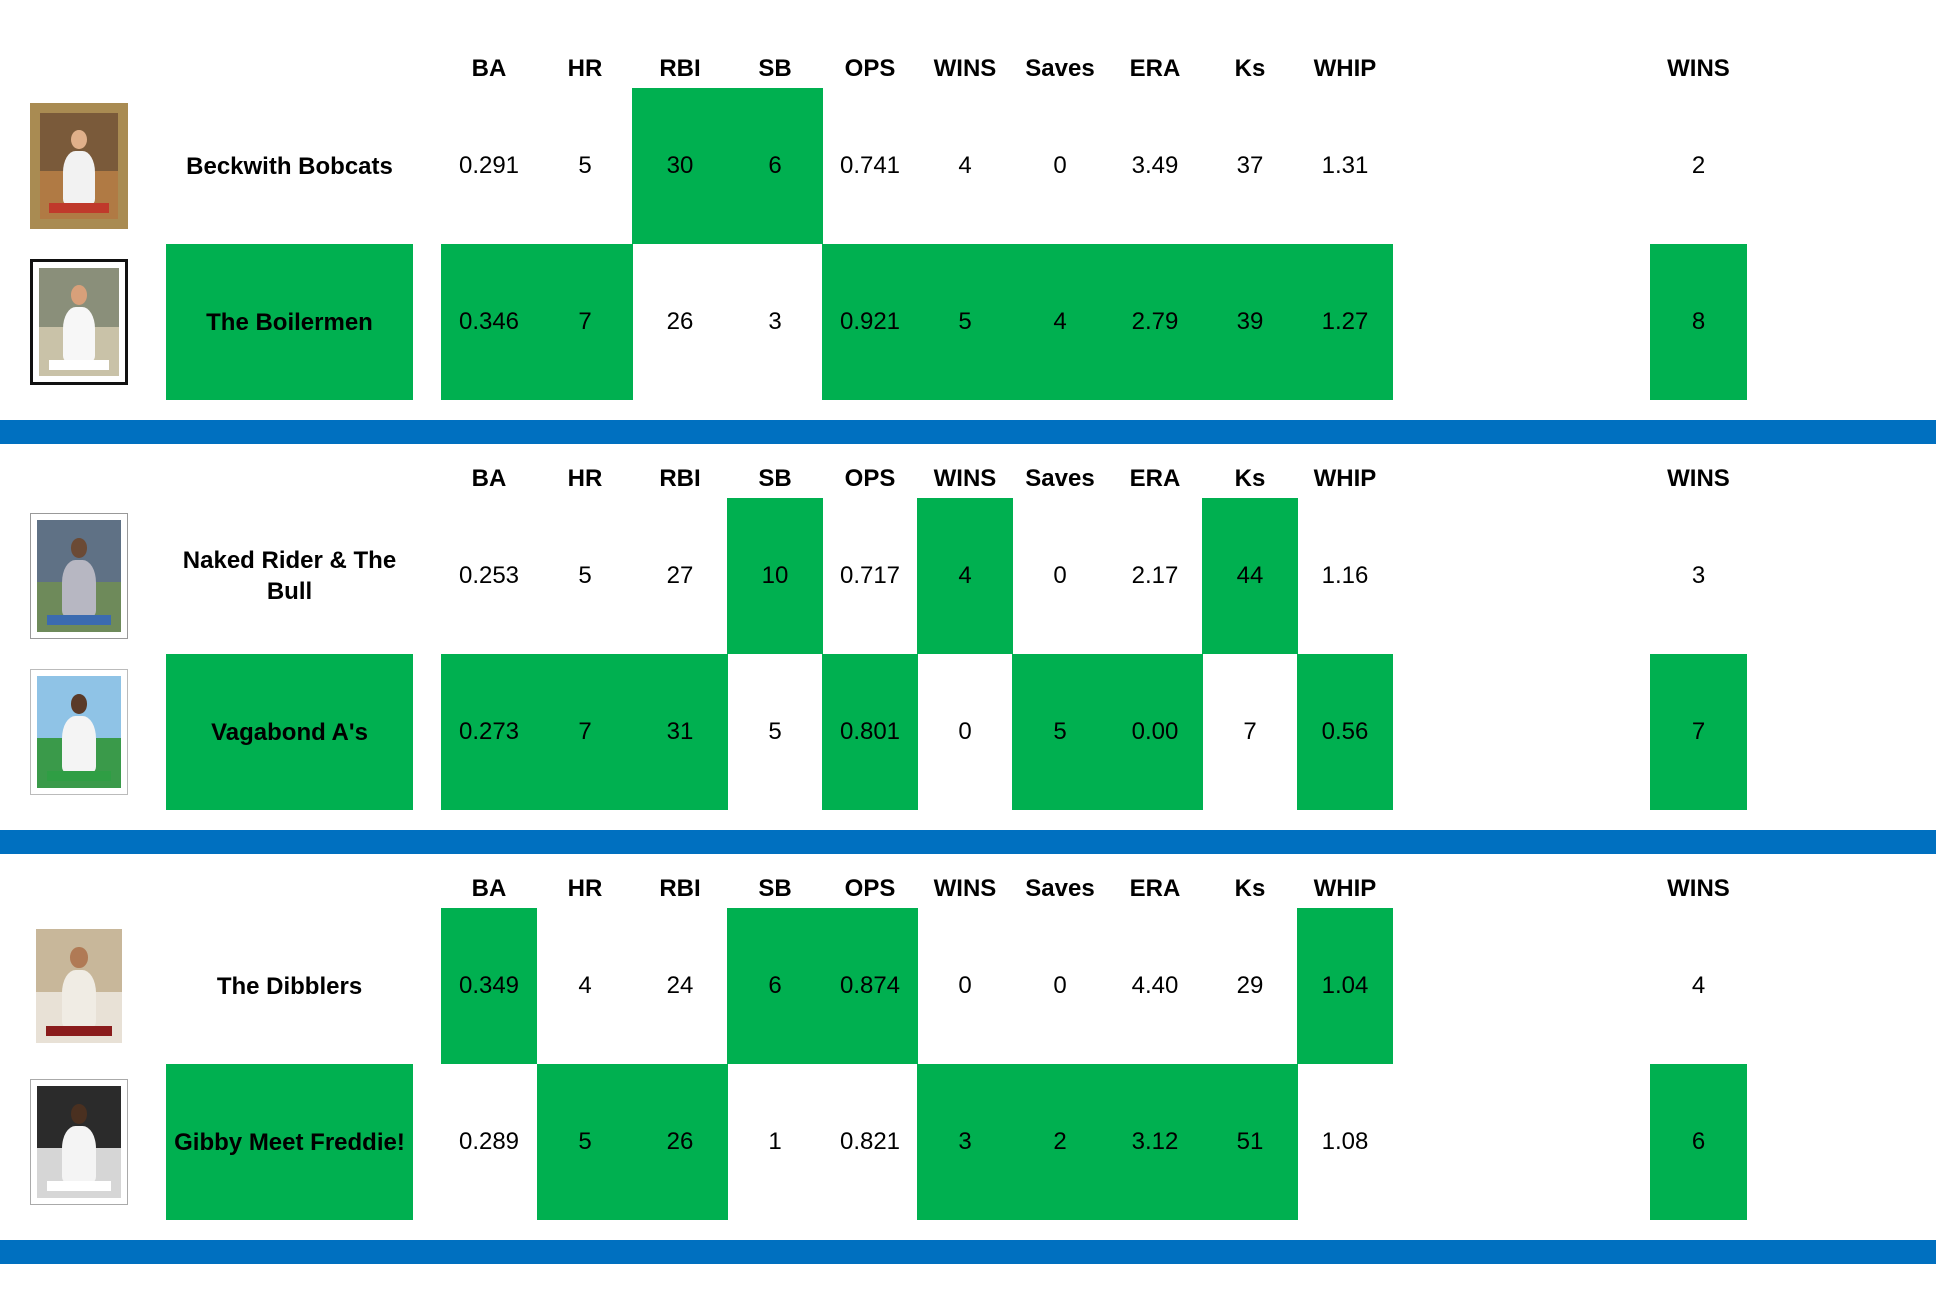  I want to click on stat-cell-era: 4.40, so click(1155, 985).